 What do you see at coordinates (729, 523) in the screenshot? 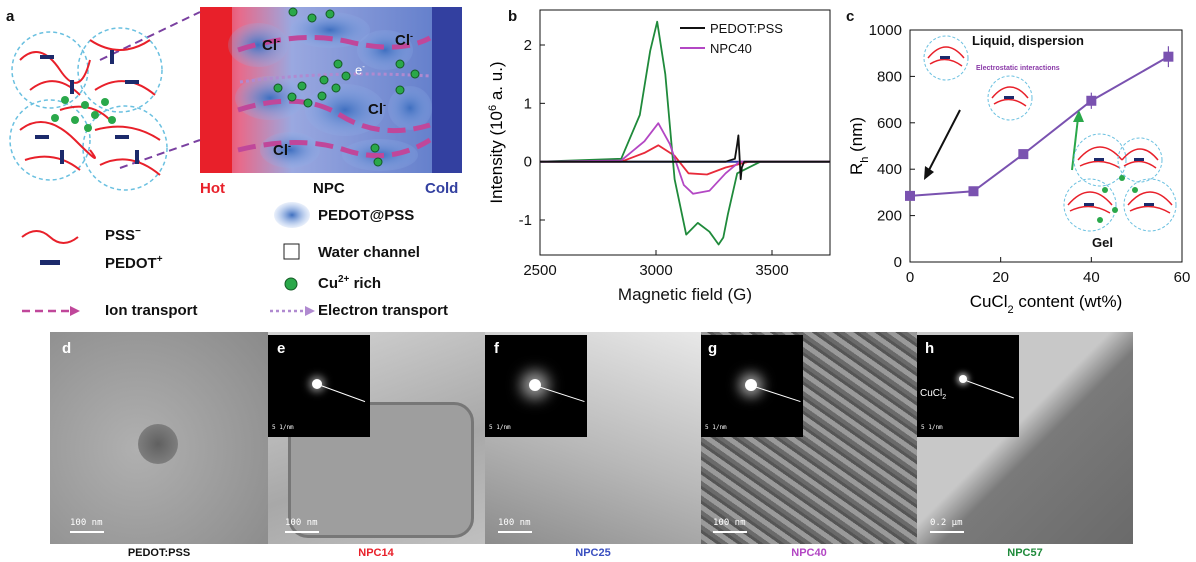
I see `scale-label-g: 100 nm` at bounding box center [729, 523].